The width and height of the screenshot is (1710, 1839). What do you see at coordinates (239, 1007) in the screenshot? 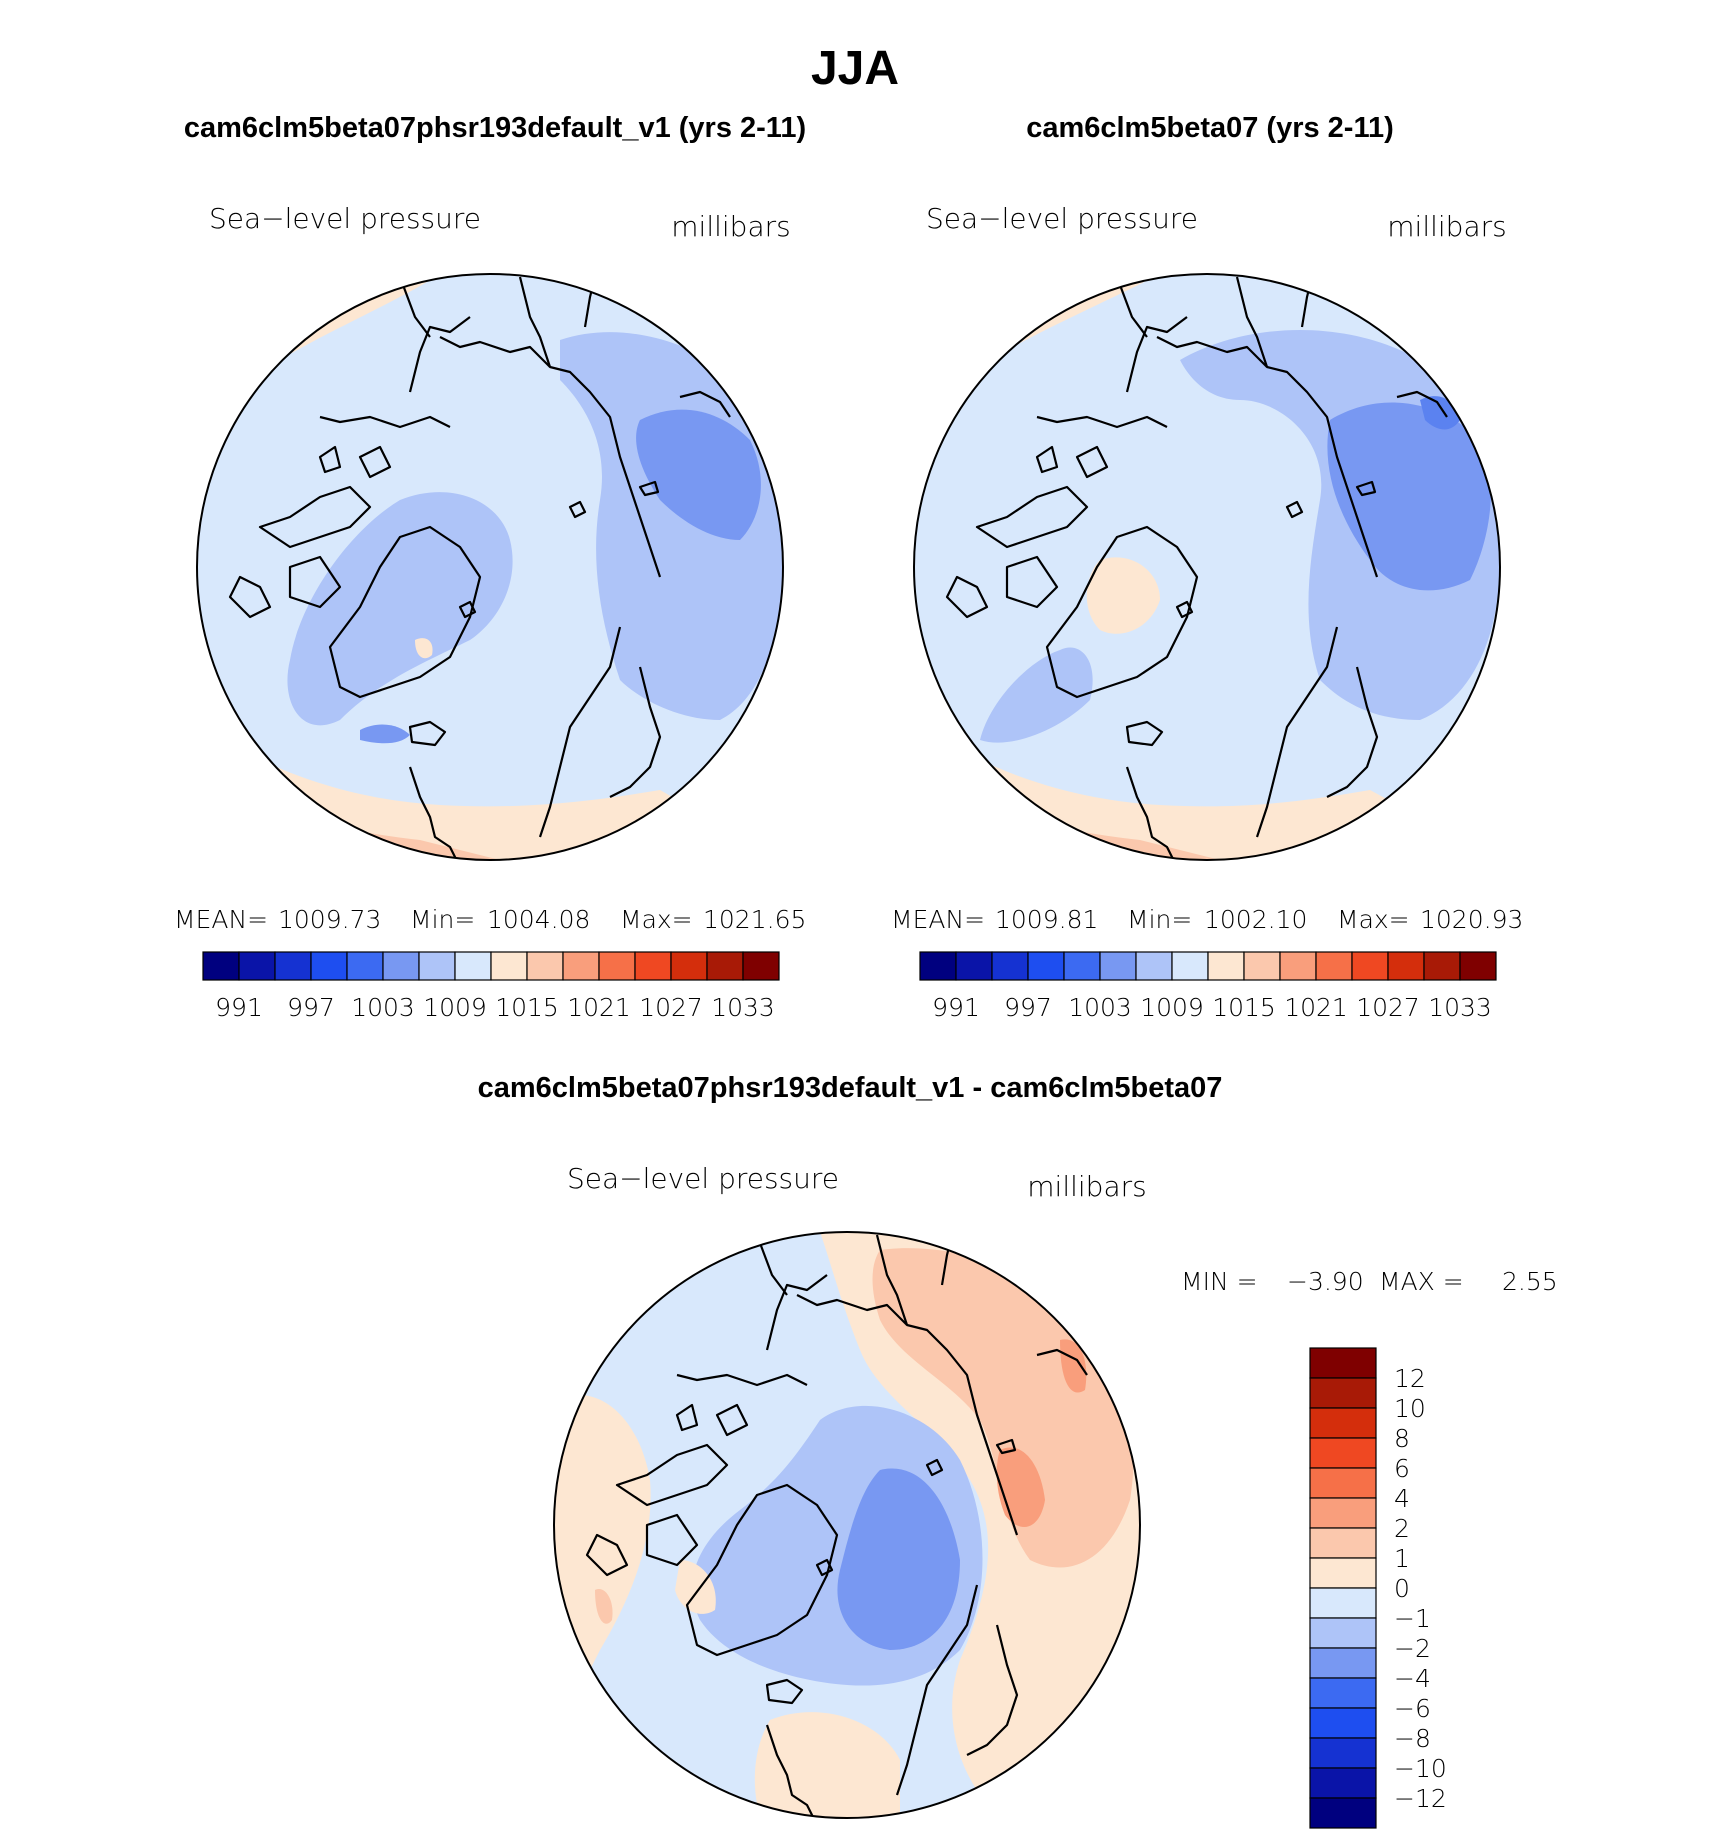
I see `left-colorbar-tick-label-0: 991` at bounding box center [239, 1007].